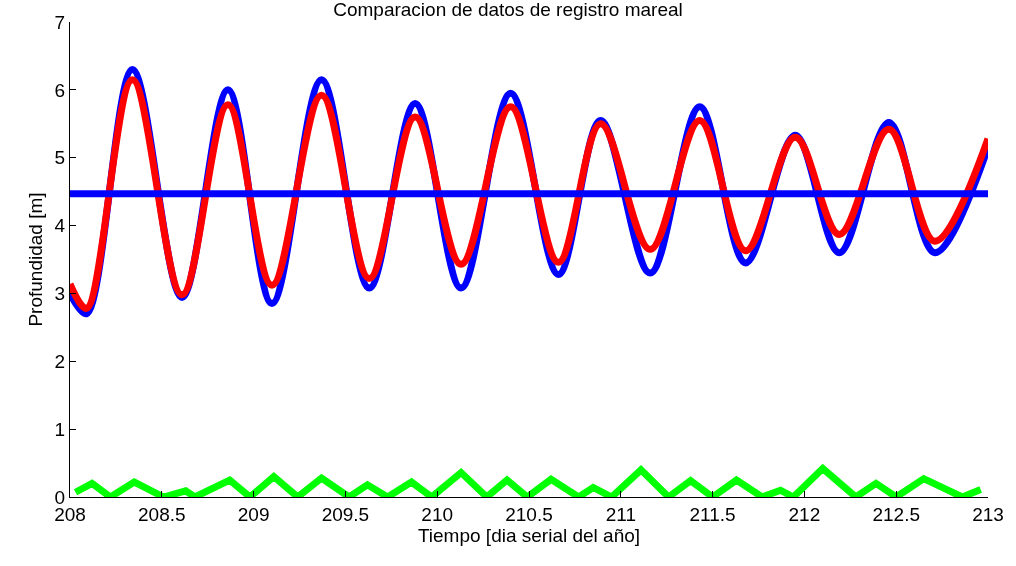 This screenshot has width=1016, height=566. What do you see at coordinates (508, 10) in the screenshot?
I see `chart-title: Comparacion de datos de registro mareal` at bounding box center [508, 10].